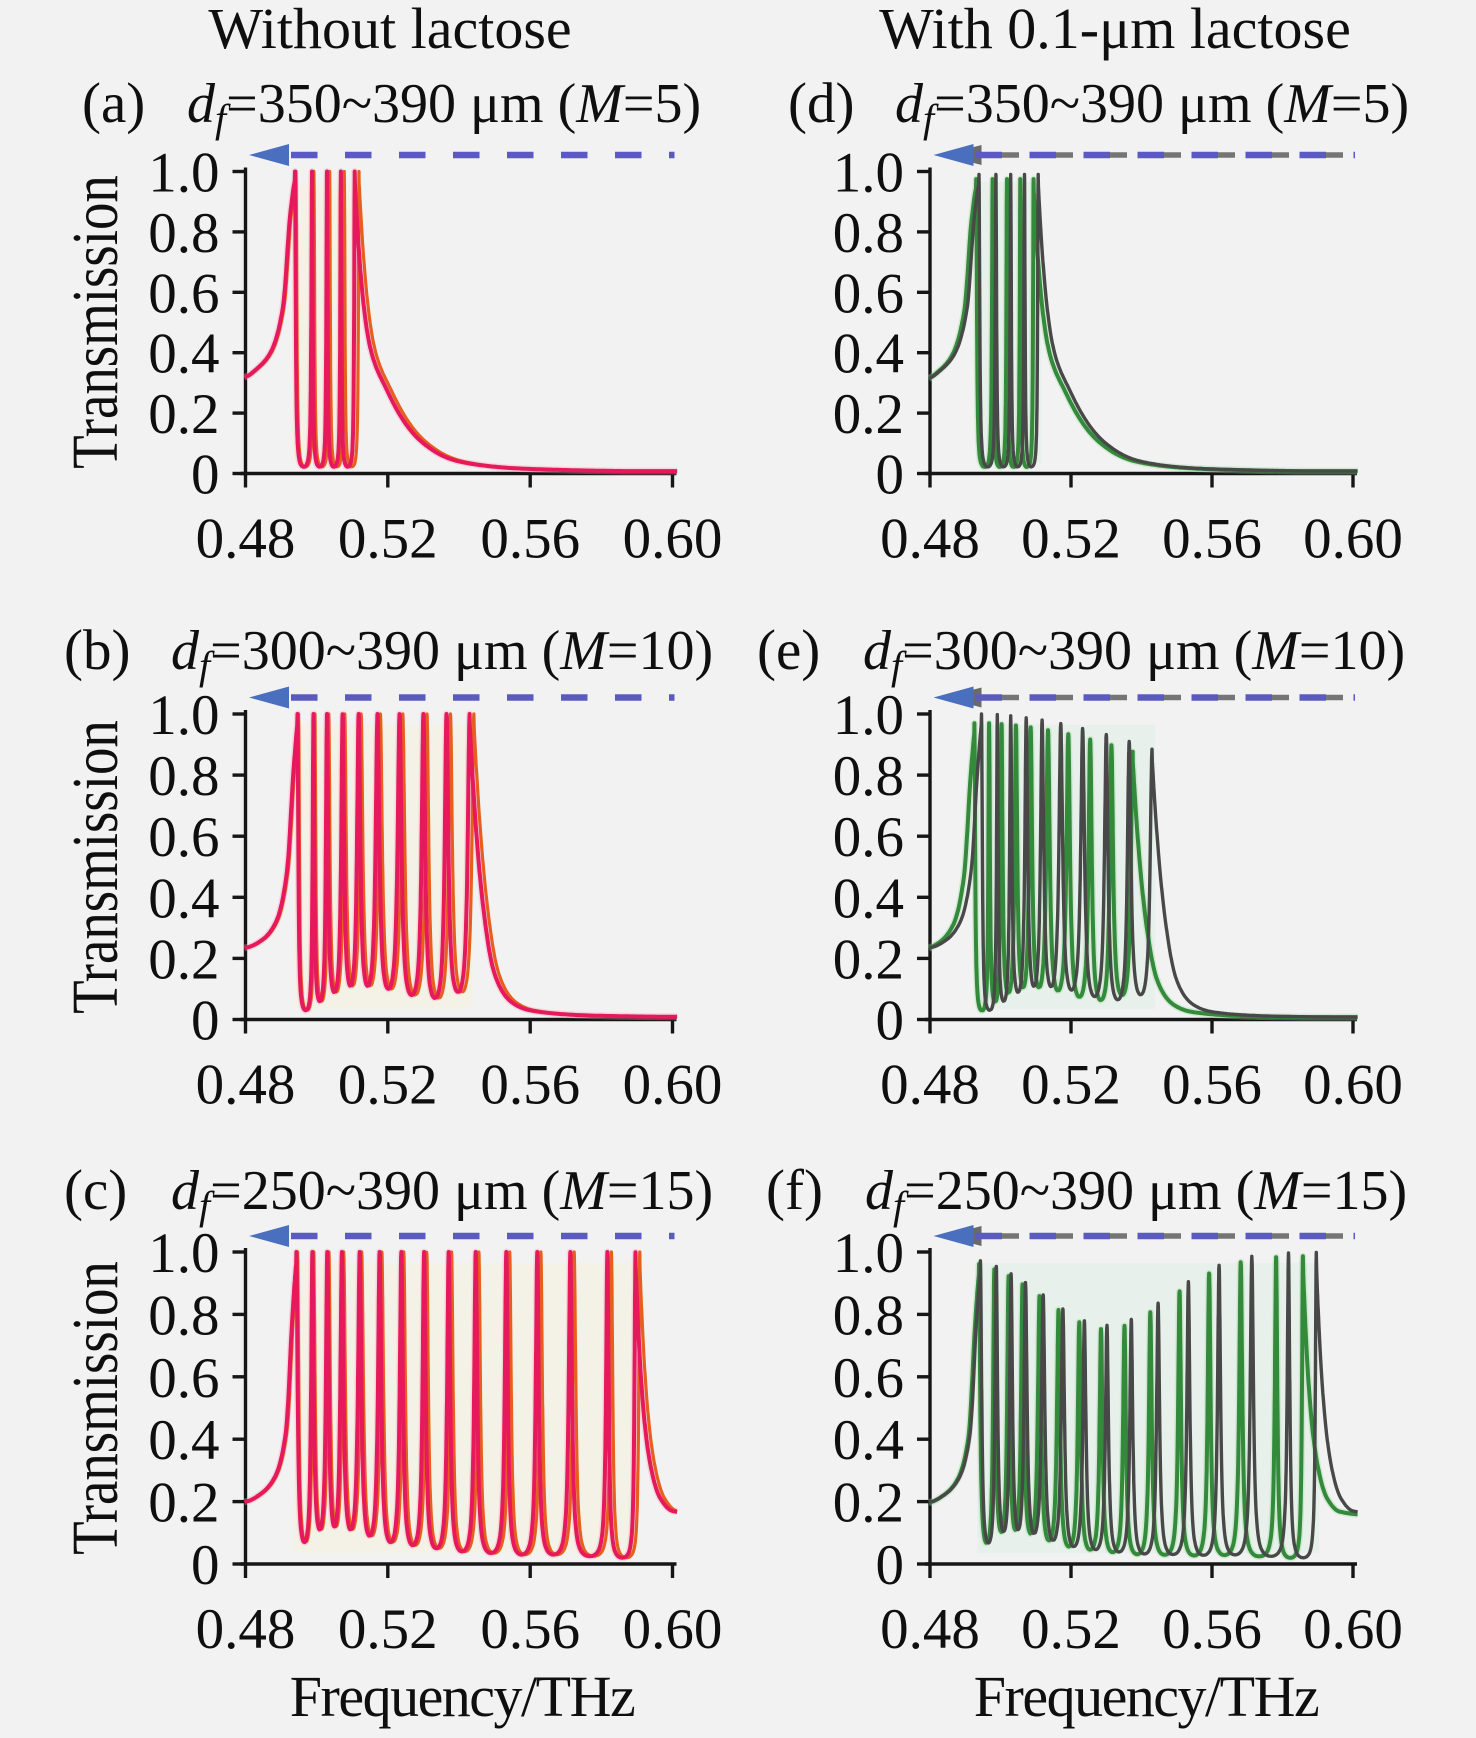 The image size is (1476, 1738). I want to click on svg-text: (b), so click(97, 650).